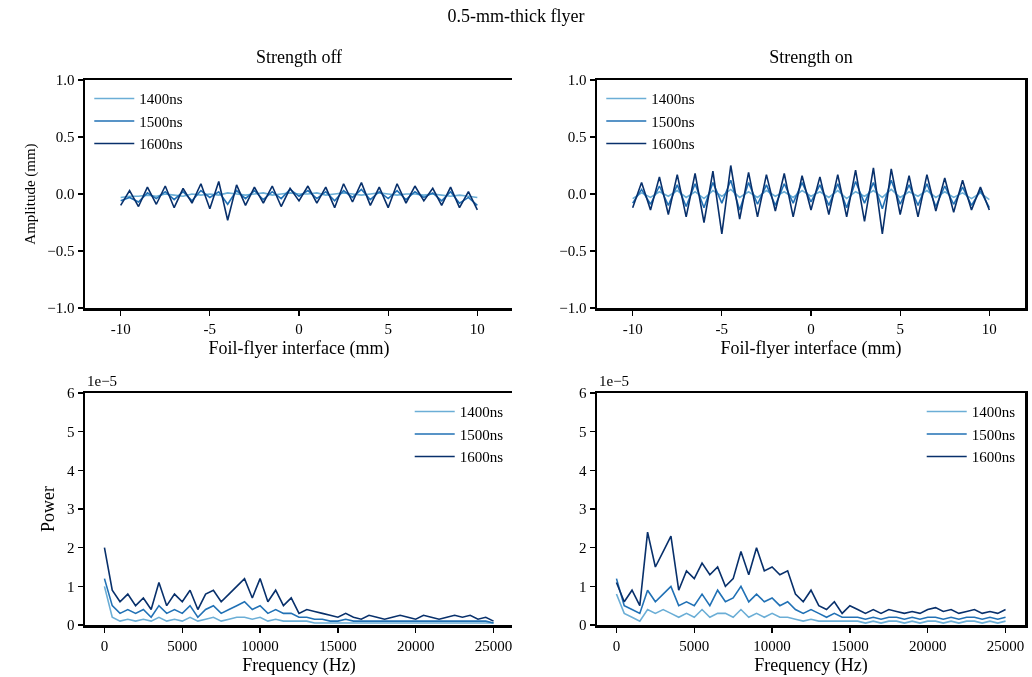 The width and height of the screenshot is (1032, 677). What do you see at coordinates (811, 56) in the screenshot?
I see `chart-title: Strength on` at bounding box center [811, 56].